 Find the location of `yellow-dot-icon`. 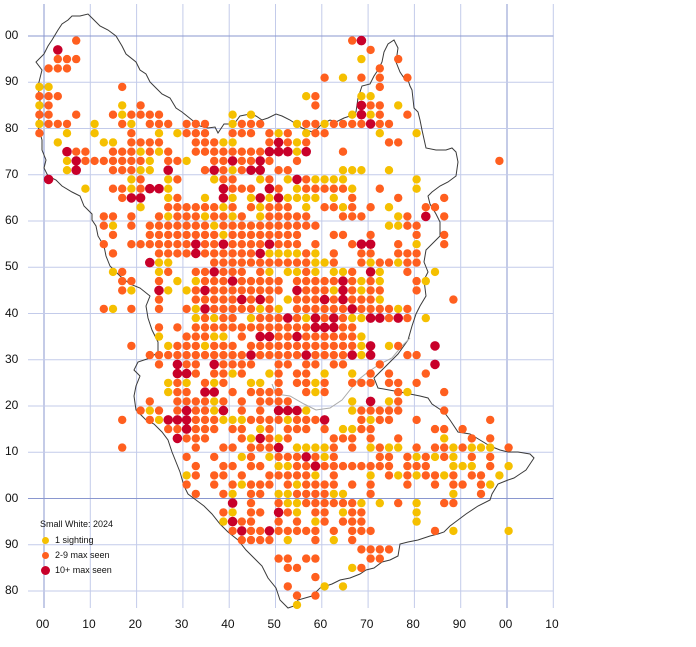

yellow-dot-icon is located at coordinates (45, 540).